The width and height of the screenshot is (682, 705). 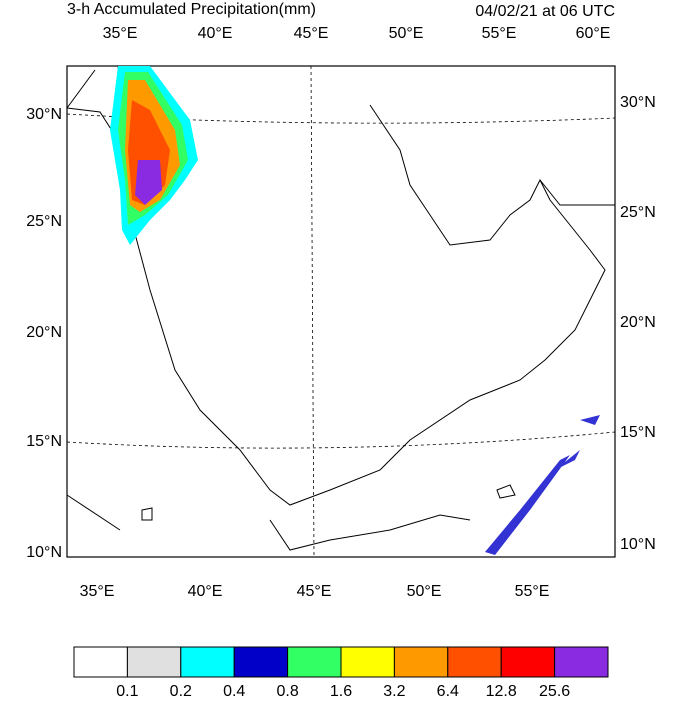 I want to click on colorbar-label: 1.6, so click(x=341, y=691).